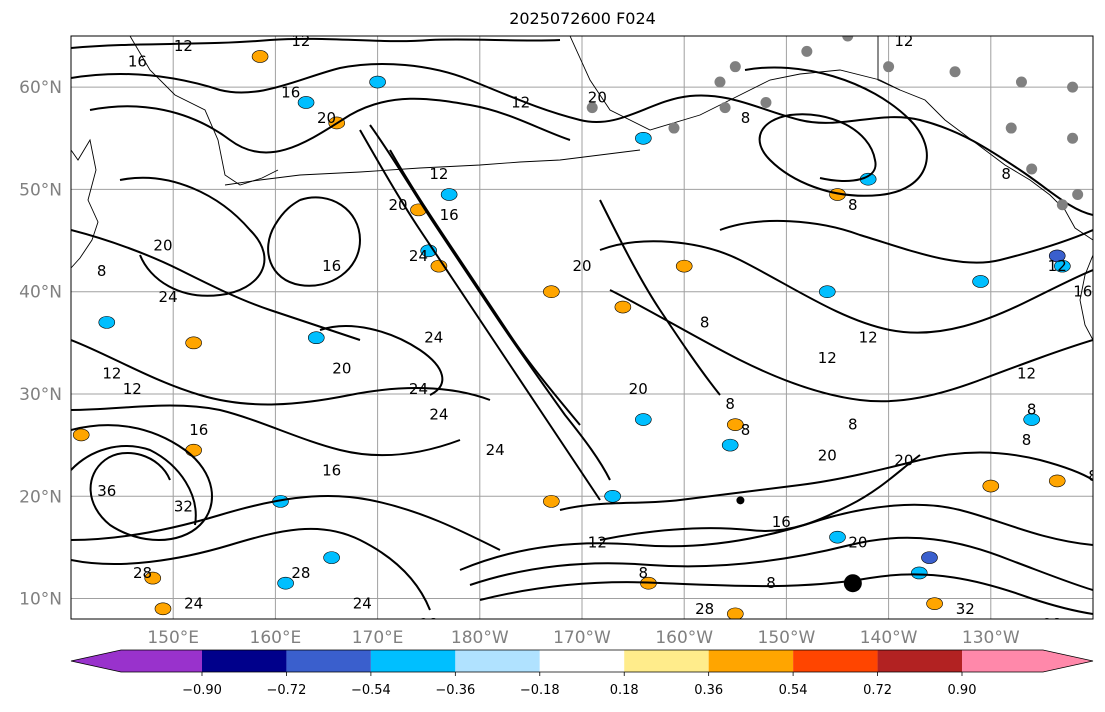  Describe the element at coordinates (889, 638) in the screenshot. I see `longitude-label: 140°W` at that location.